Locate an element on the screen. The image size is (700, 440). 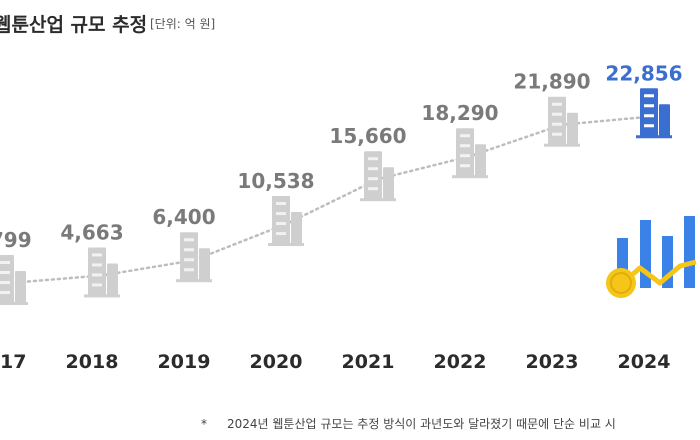
growth-arrow-icon is located at coordinates (657, 273).